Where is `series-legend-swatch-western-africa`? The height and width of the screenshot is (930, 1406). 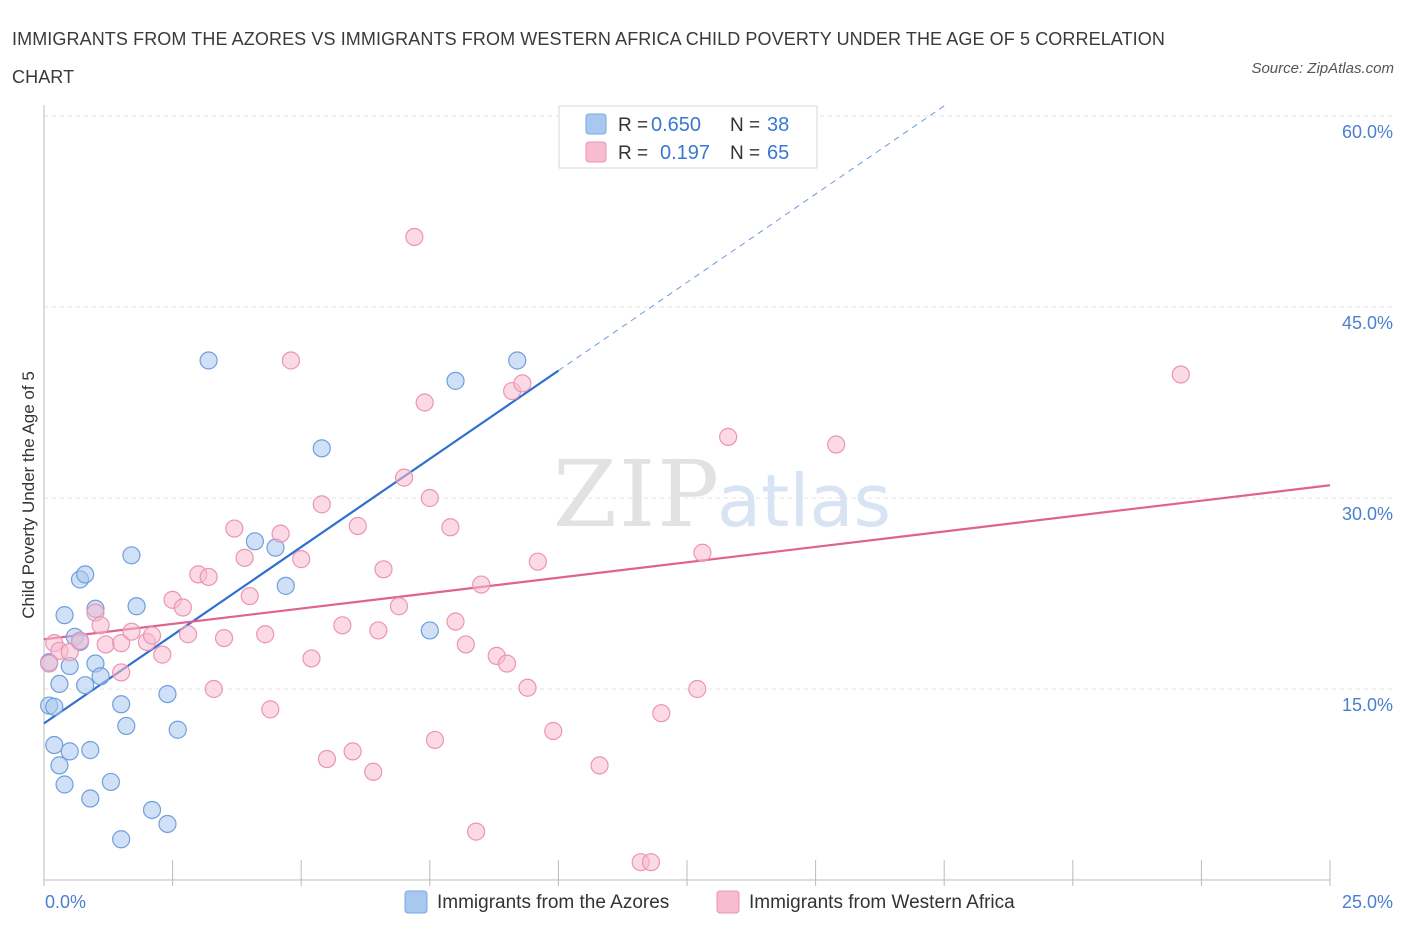 series-legend-swatch-western-africa is located at coordinates (728, 902).